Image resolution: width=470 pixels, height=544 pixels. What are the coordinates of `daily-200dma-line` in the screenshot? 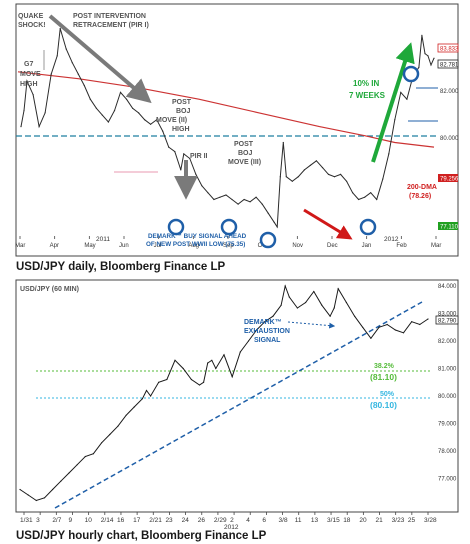 It's located at (226, 109).